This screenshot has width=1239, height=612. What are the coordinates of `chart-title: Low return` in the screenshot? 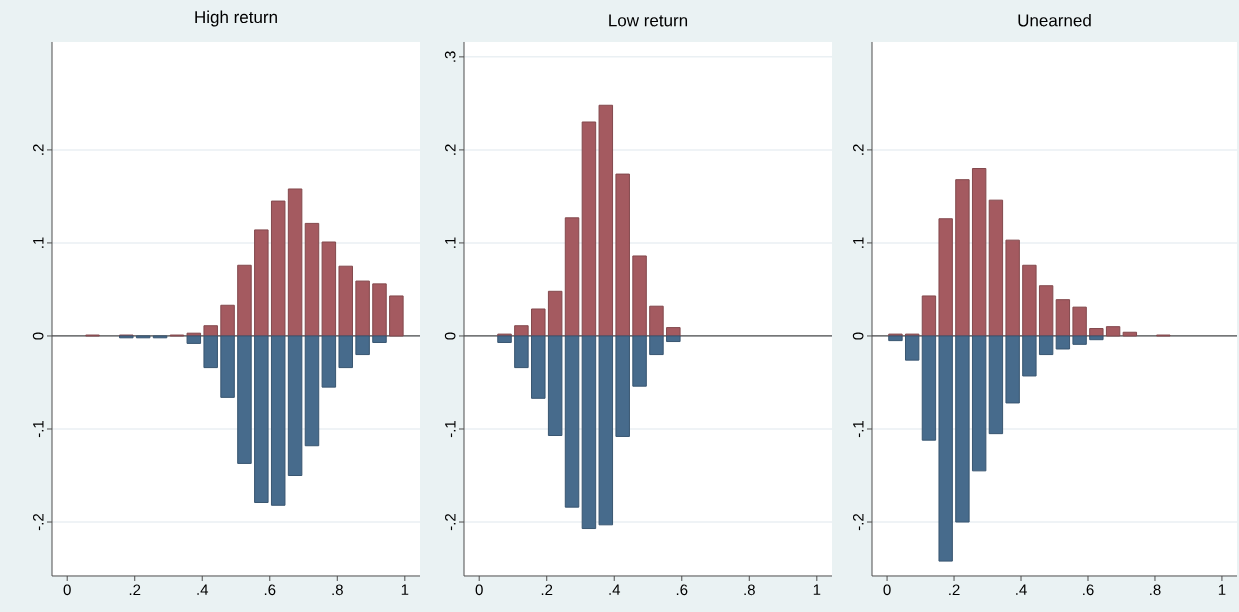 It's located at (648, 20).